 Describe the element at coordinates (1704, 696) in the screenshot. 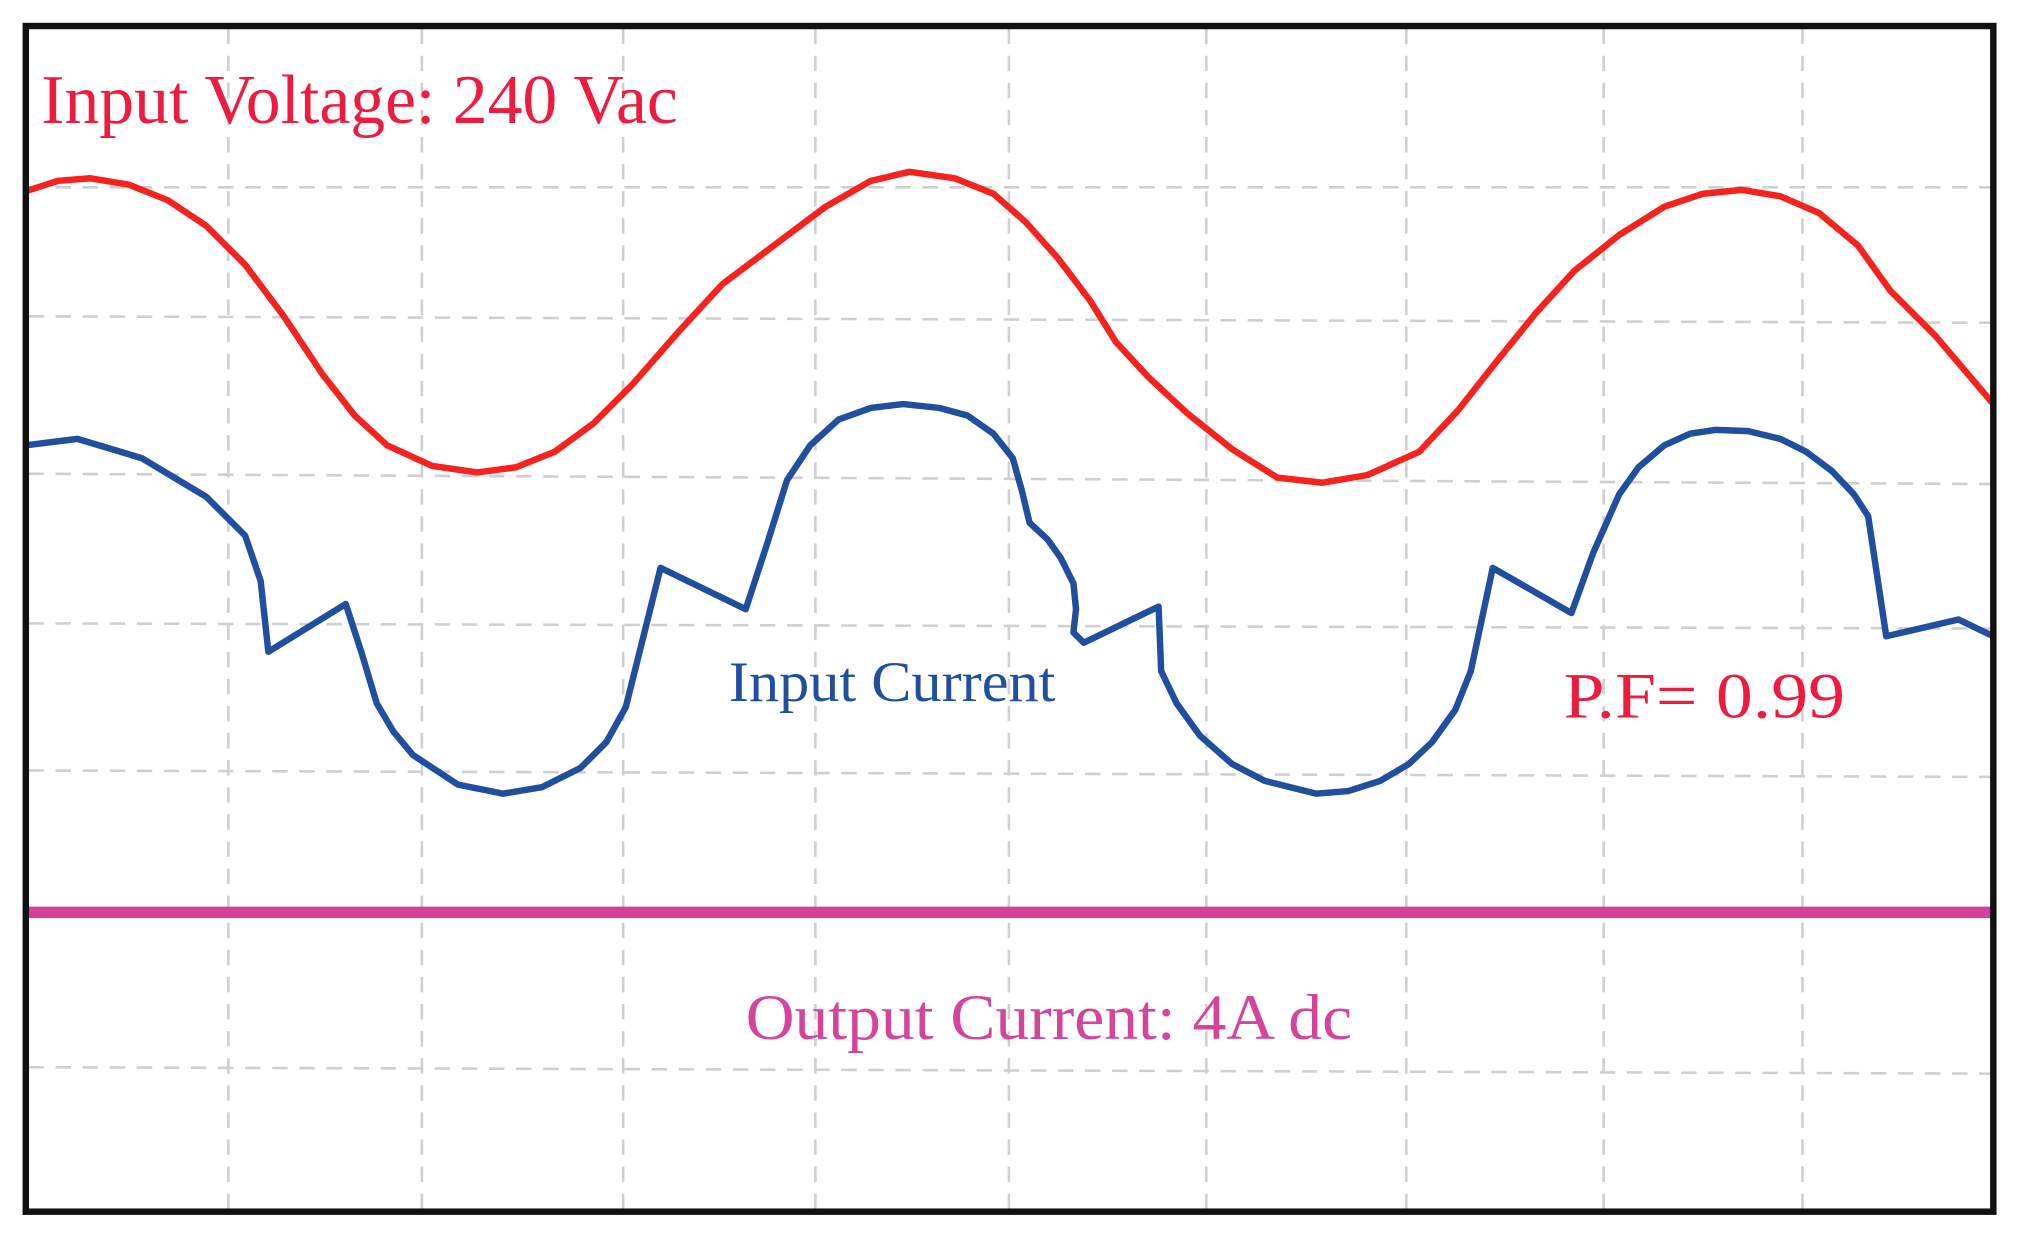

I see `power-factor-label: P.F= 0.99` at that location.